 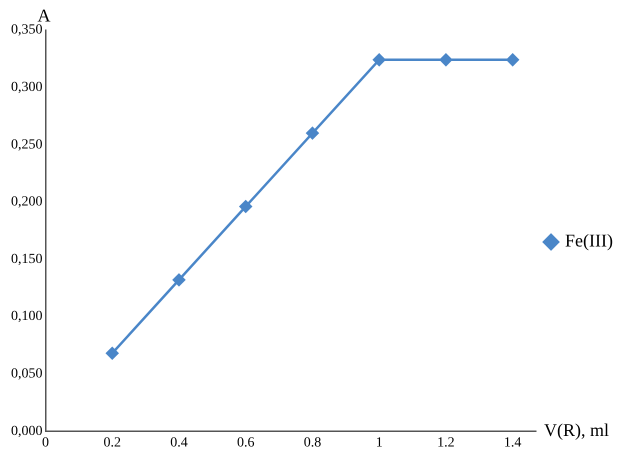 What do you see at coordinates (26, 259) in the screenshot?
I see `y-tick-label: 0,150` at bounding box center [26, 259].